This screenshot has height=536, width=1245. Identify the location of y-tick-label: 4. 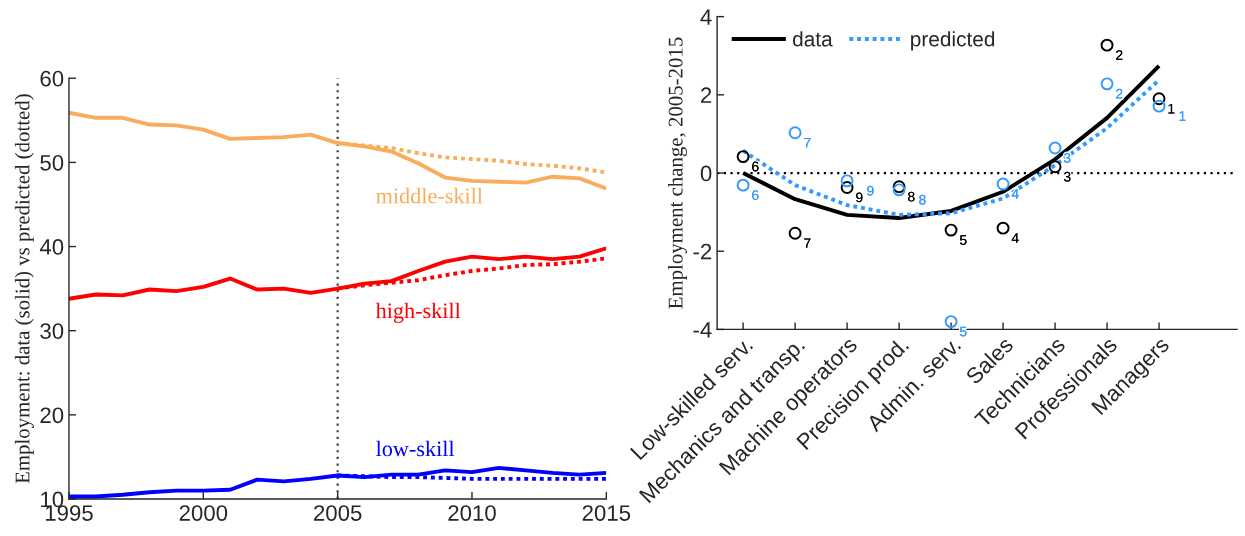
(706, 17).